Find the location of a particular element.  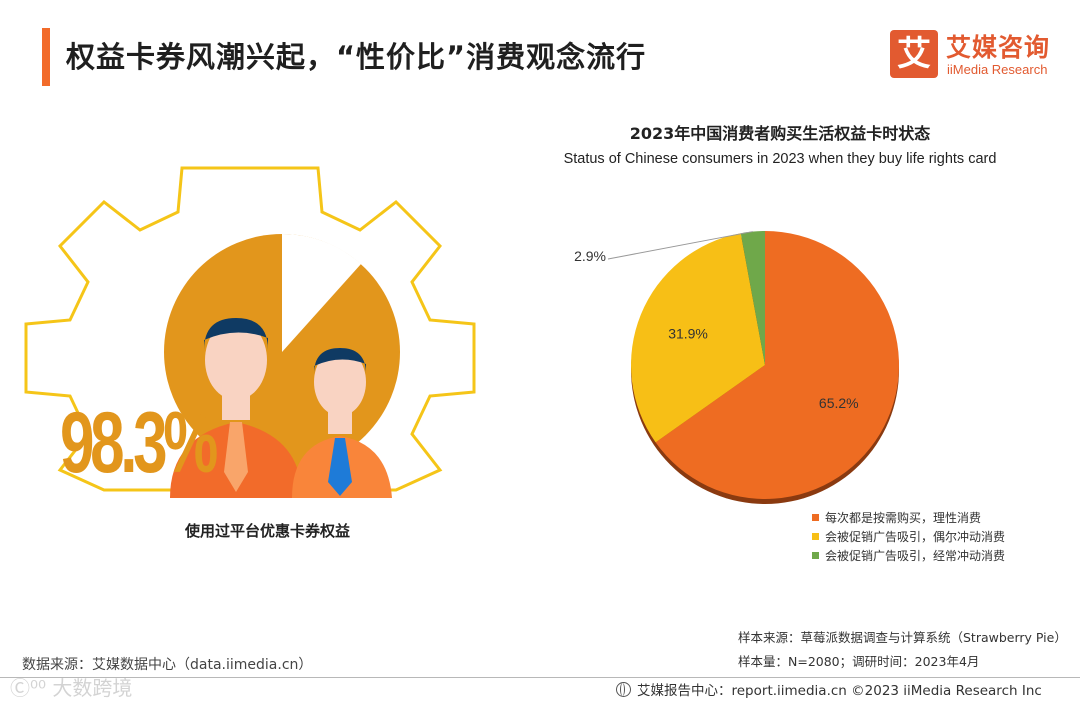

pie-slice-label: 65.2% is located at coordinates (839, 403).